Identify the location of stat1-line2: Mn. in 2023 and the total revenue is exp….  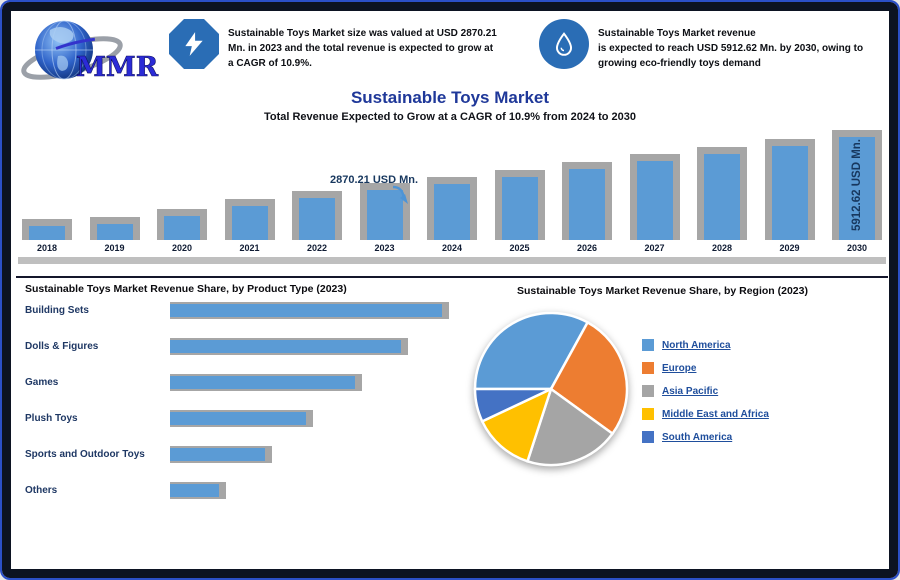
(361, 48).